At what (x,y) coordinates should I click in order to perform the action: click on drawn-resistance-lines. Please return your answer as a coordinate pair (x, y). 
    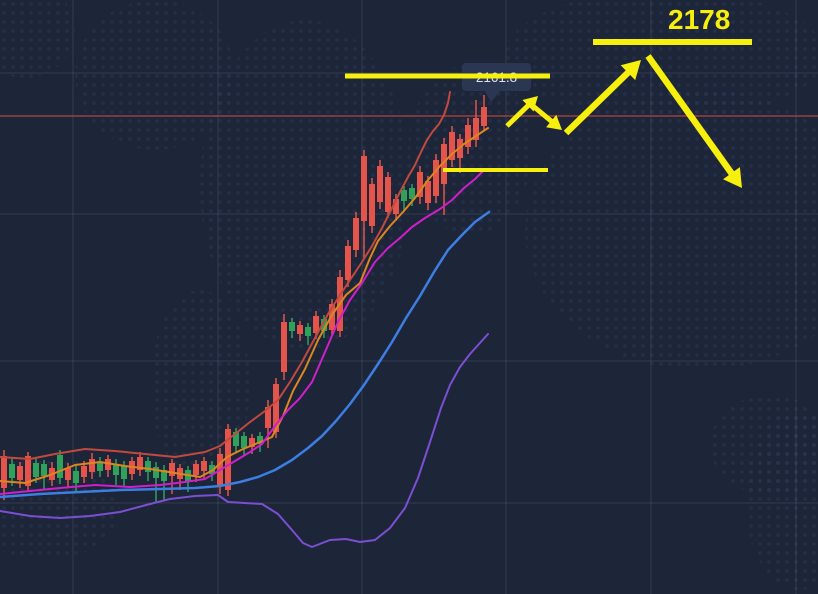
    Looking at the image, I should click on (548, 105).